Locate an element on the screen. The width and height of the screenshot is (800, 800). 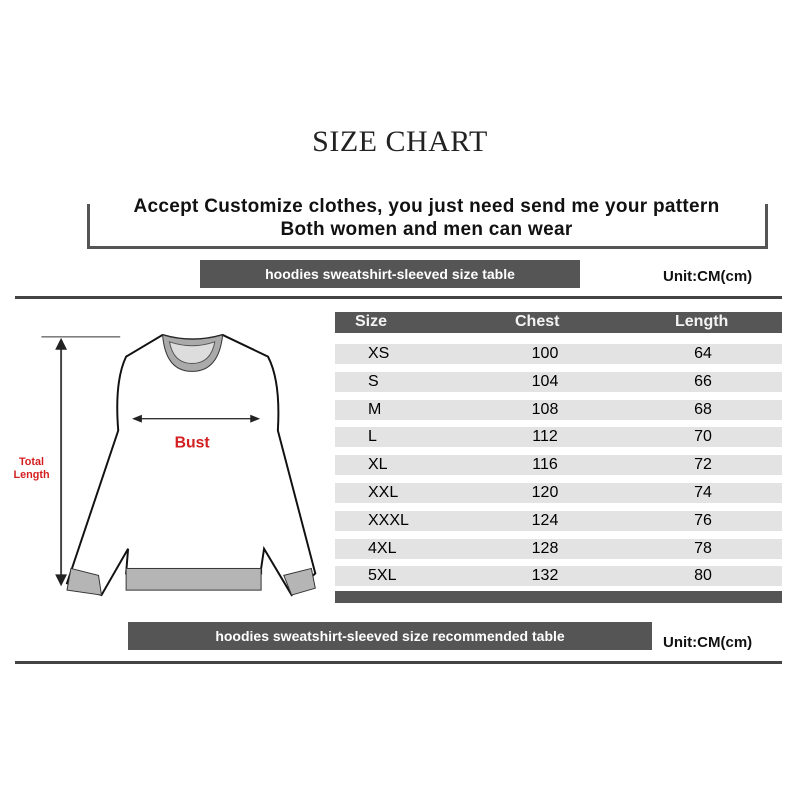
chest-cell: 124 is located at coordinates (545, 520).